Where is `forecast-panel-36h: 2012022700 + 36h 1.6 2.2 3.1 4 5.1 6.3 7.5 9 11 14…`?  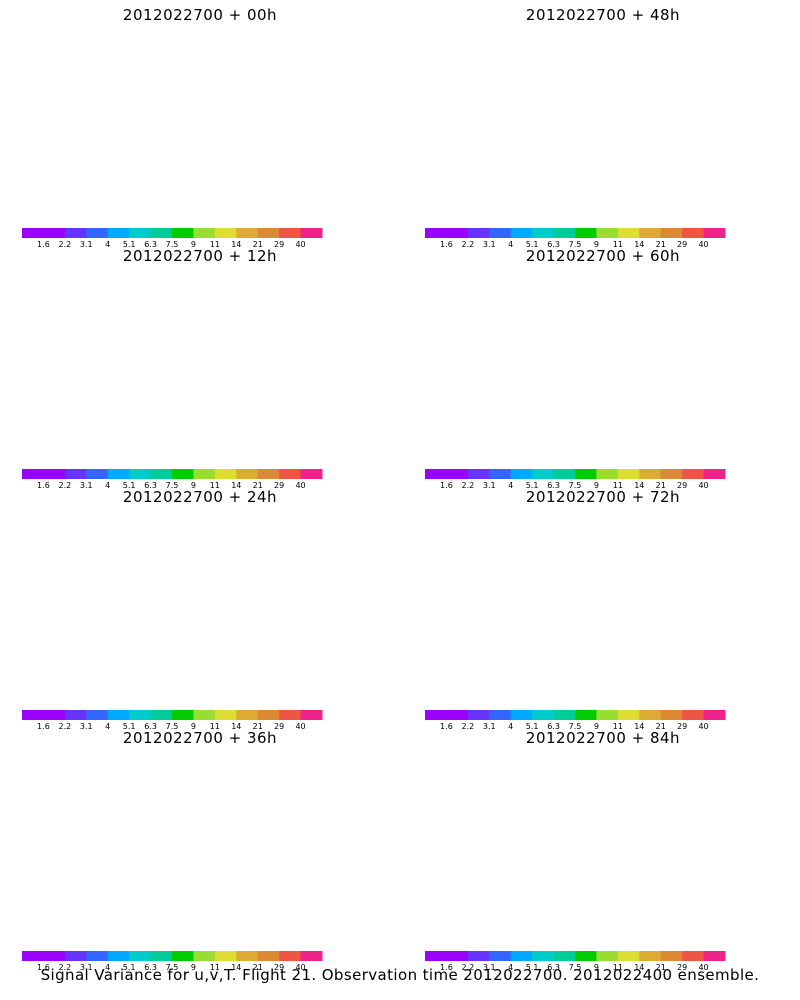
forecast-panel-36h: 2012022700 + 36h 1.6 2.2 3.1 4 5.1 6.3 7.5 9 11 14… is located at coordinates (200, 851).